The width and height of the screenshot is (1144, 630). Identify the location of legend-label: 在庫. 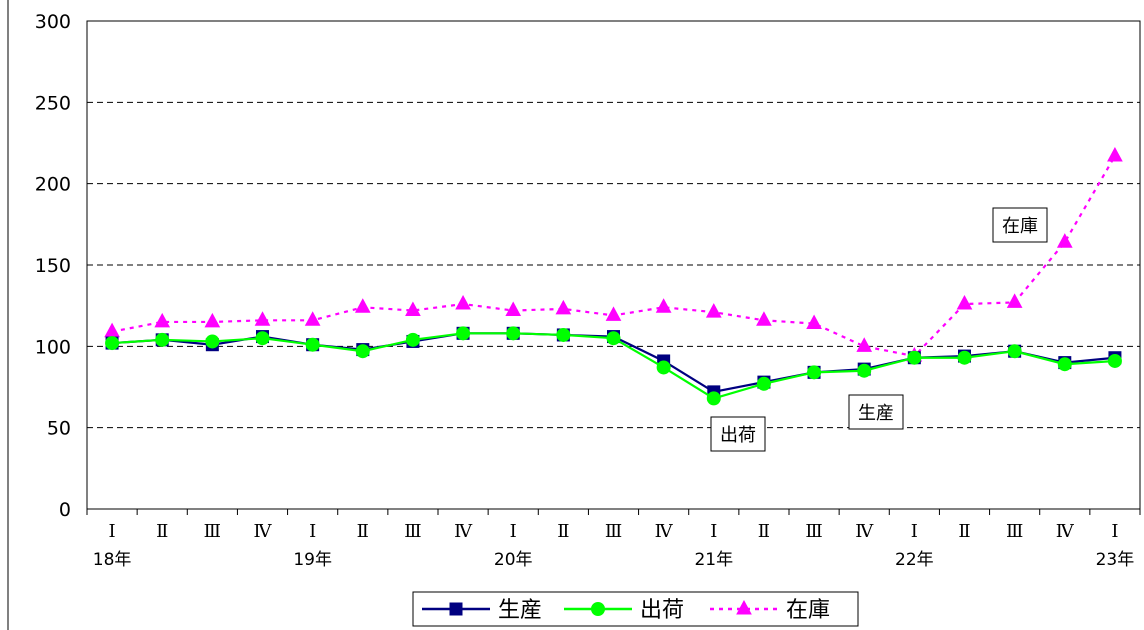
(808, 610).